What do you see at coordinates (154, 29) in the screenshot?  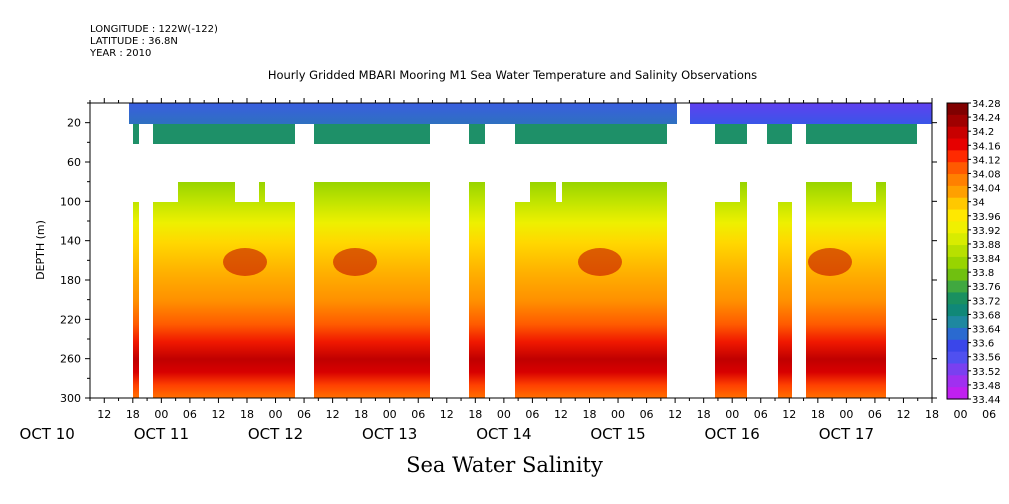 I see `longitude-label: LONGITUDE : 122W(-122)` at bounding box center [154, 29].